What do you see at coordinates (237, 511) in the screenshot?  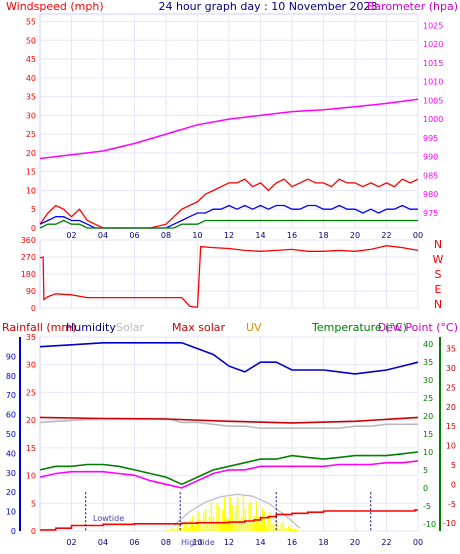 I see `series-line-max-solar-curve` at bounding box center [237, 511].